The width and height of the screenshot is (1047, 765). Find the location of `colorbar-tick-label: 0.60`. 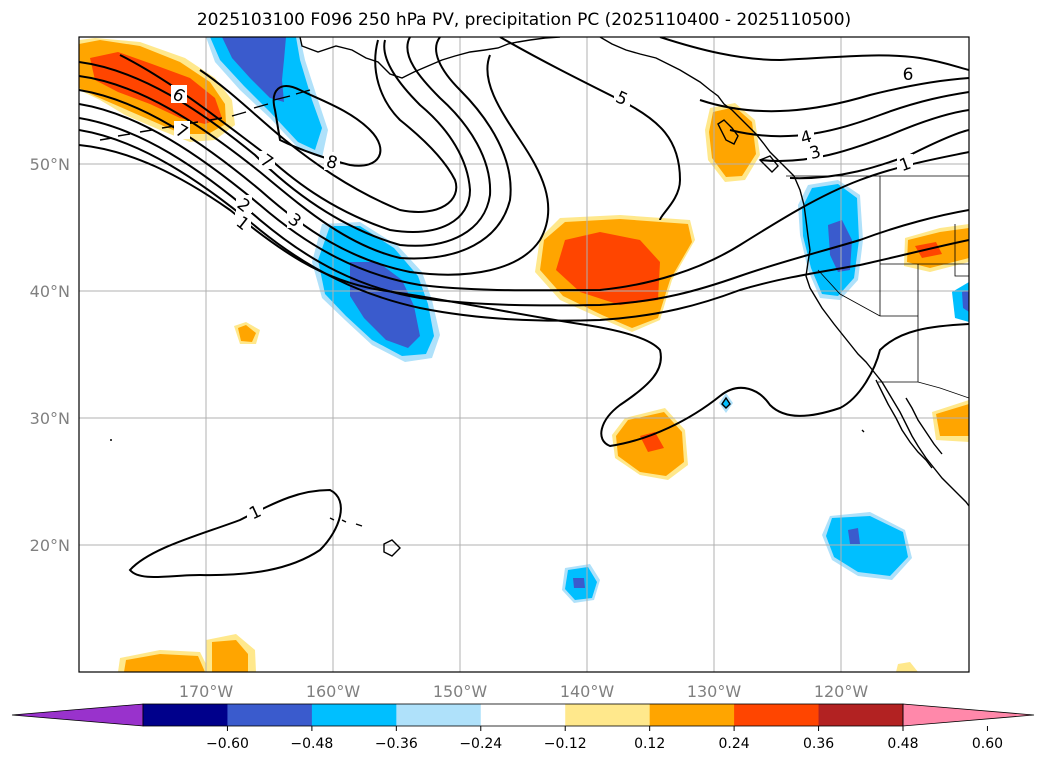

colorbar-tick-label: 0.60 is located at coordinates (987, 744).